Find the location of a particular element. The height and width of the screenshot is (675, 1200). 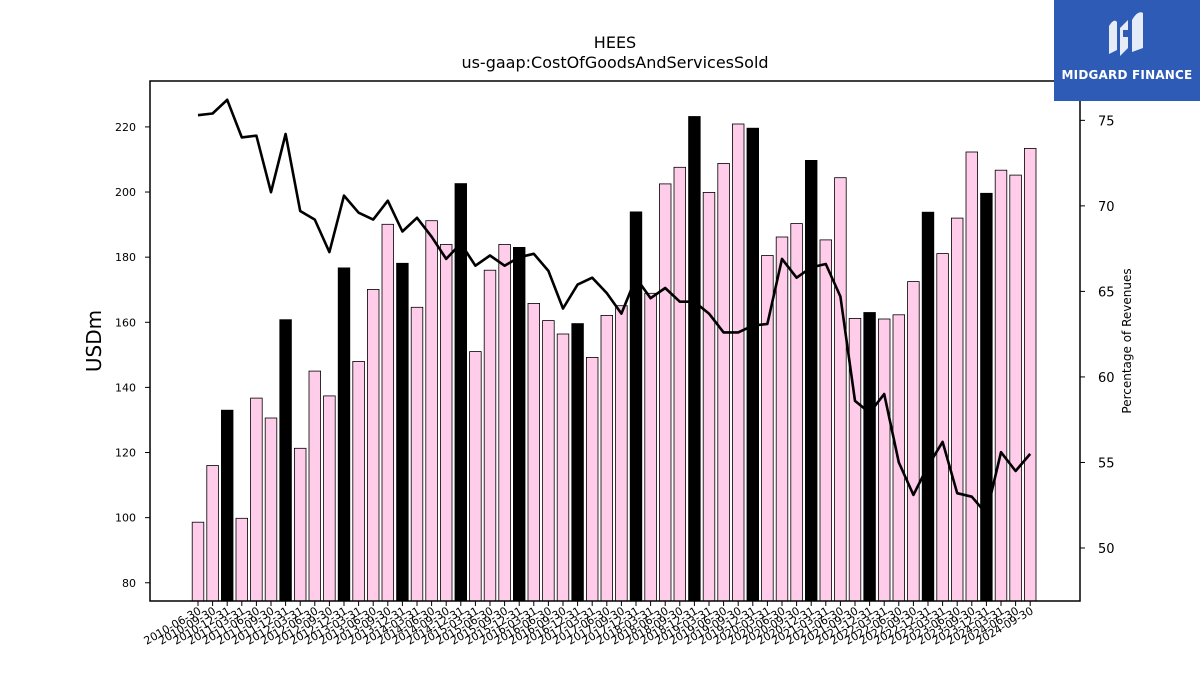

y-tick-label: 180 is located at coordinates (125, 257).